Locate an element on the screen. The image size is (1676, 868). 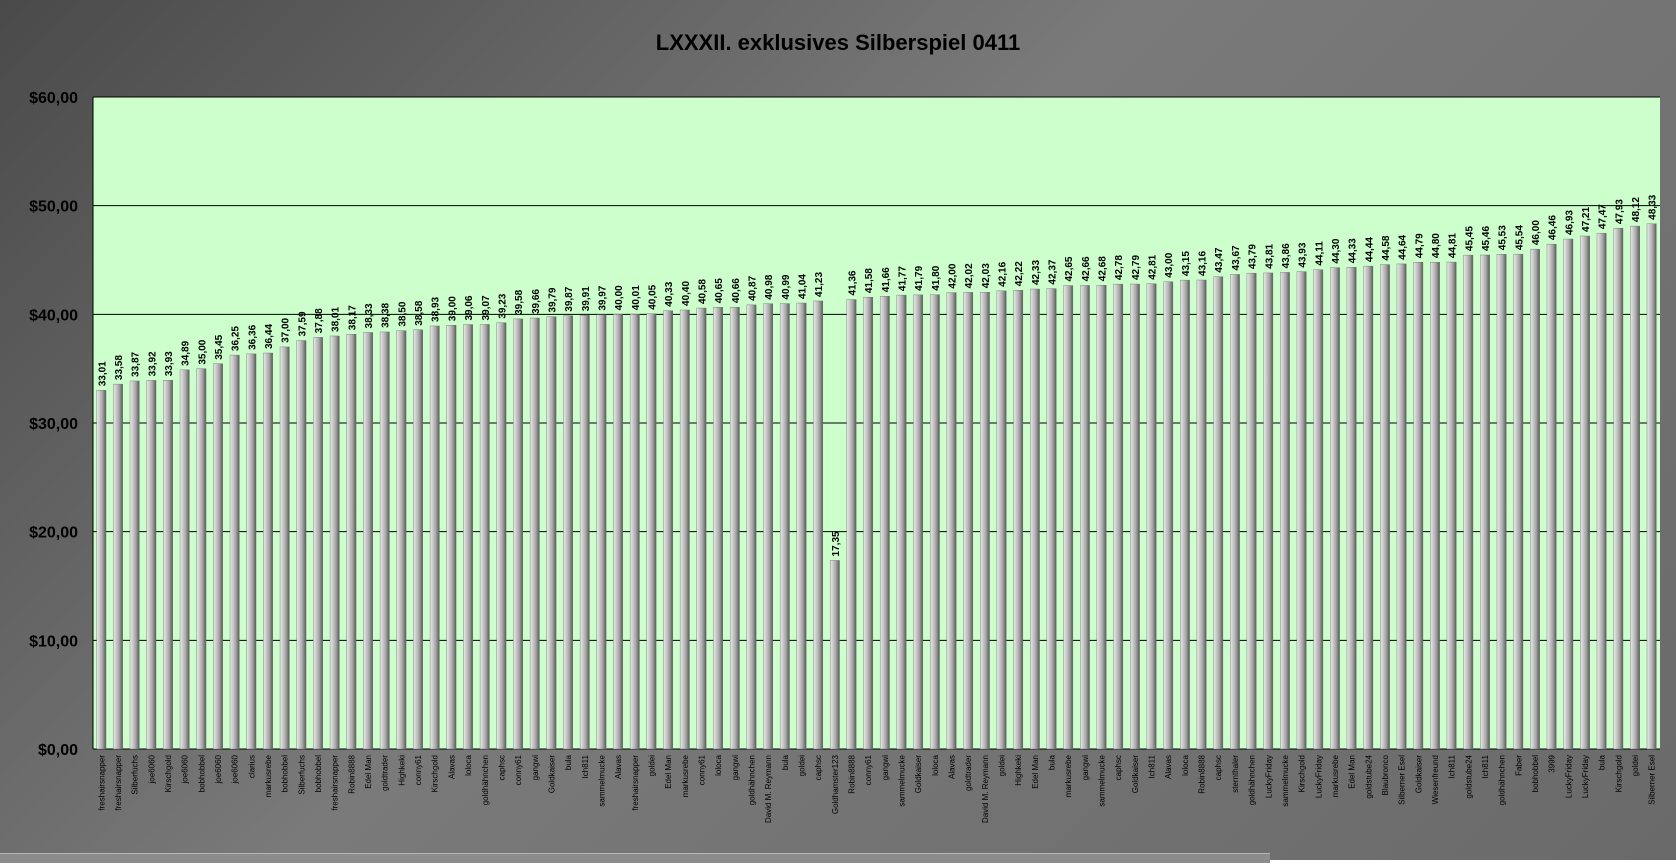
x-tick-label: Blaubronco is located at coordinates (1385, 774).